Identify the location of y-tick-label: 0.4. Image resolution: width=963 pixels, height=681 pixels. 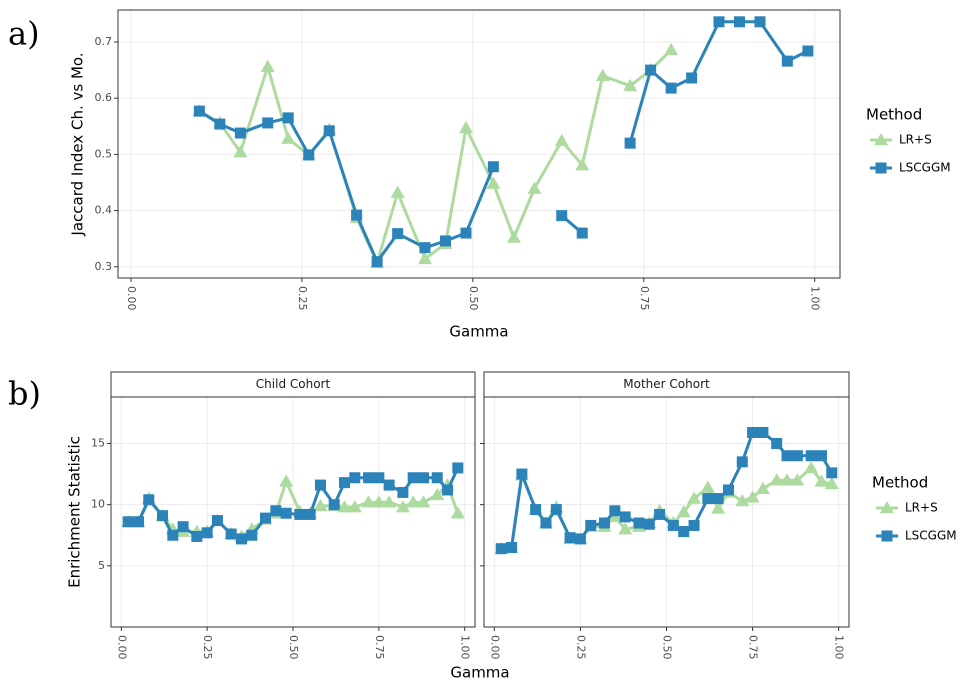
(104, 210).